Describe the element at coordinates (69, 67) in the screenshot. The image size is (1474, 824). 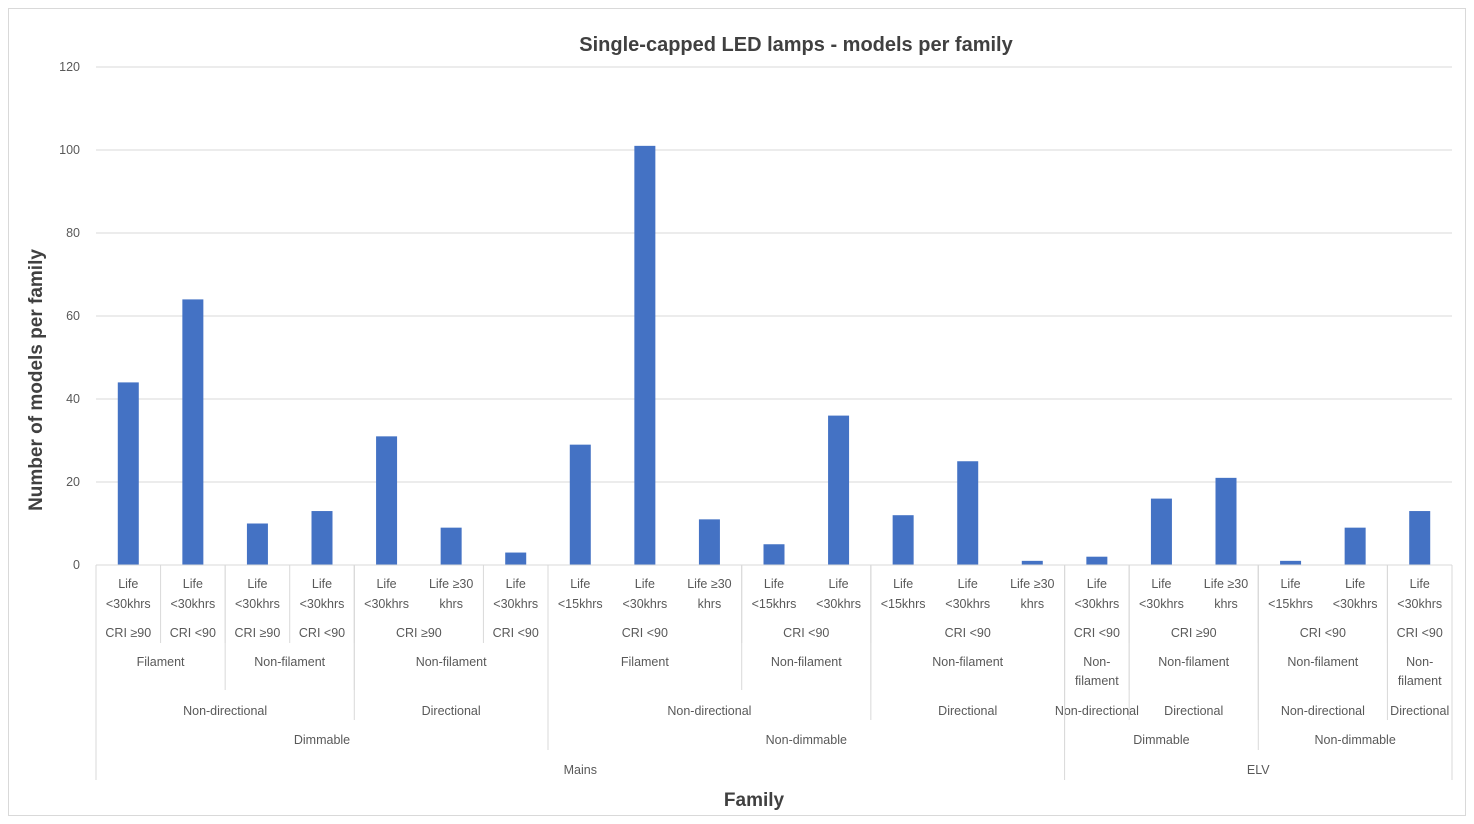
I see `y-tick-label: 120` at that location.